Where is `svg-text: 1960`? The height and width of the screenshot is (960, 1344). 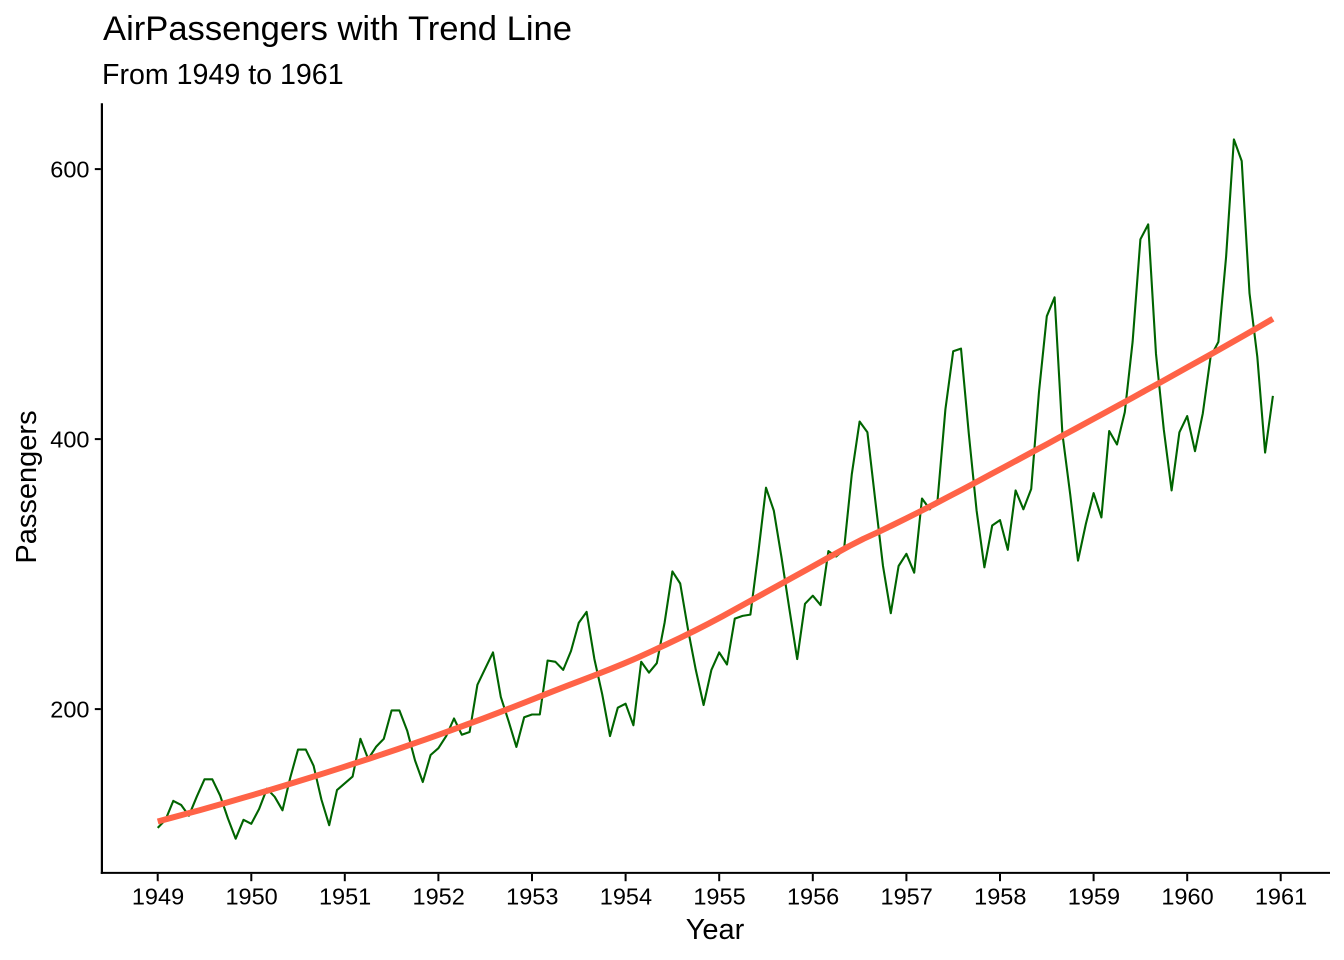
svg-text: 1960 is located at coordinates (1187, 897).